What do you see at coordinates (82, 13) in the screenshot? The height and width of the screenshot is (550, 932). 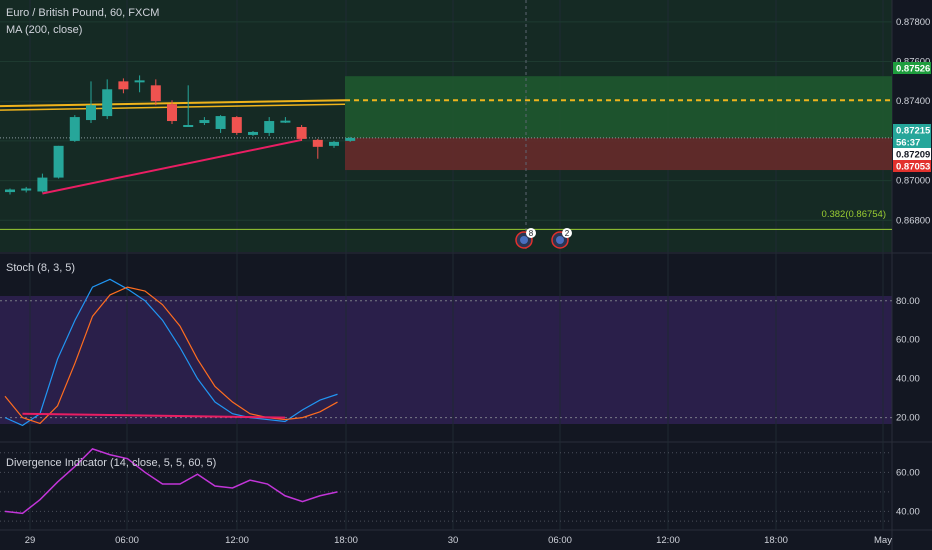 I see `symbol-legend: Euro / British Pound, 60, FXCM` at bounding box center [82, 13].